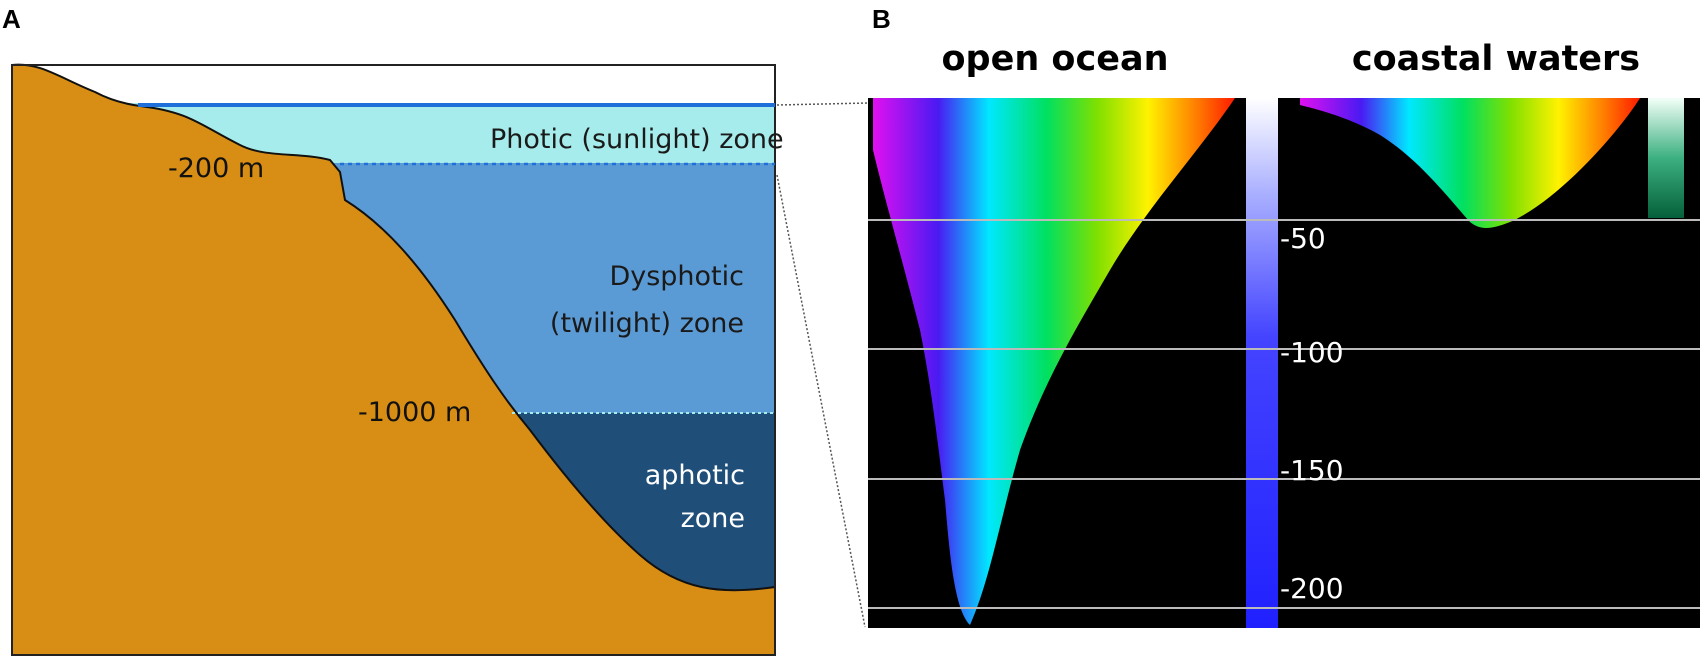  Describe the element at coordinates (1312, 470) in the screenshot. I see `depth-tick-150: -150` at that location.